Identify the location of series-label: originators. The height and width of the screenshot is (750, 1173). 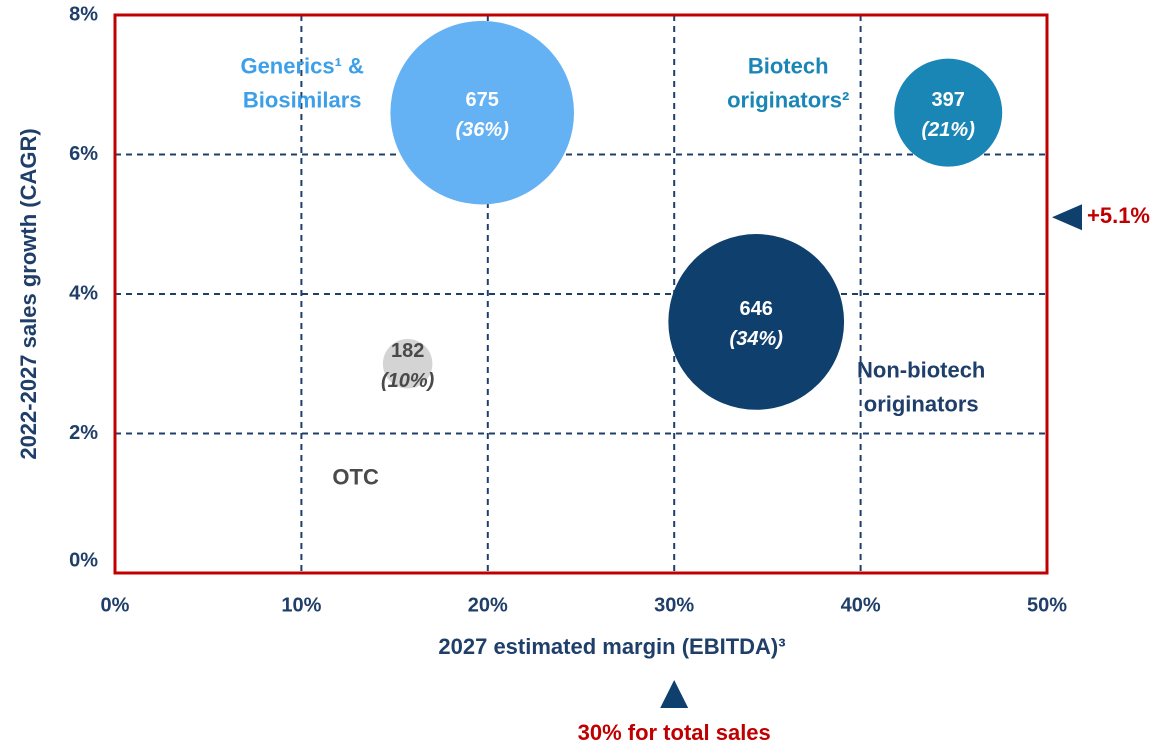
(921, 404).